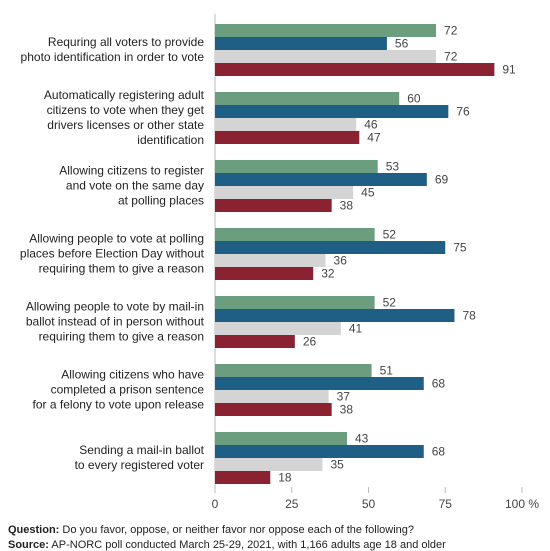 This screenshot has width=550, height=551. I want to click on value-label: 47, so click(374, 138).